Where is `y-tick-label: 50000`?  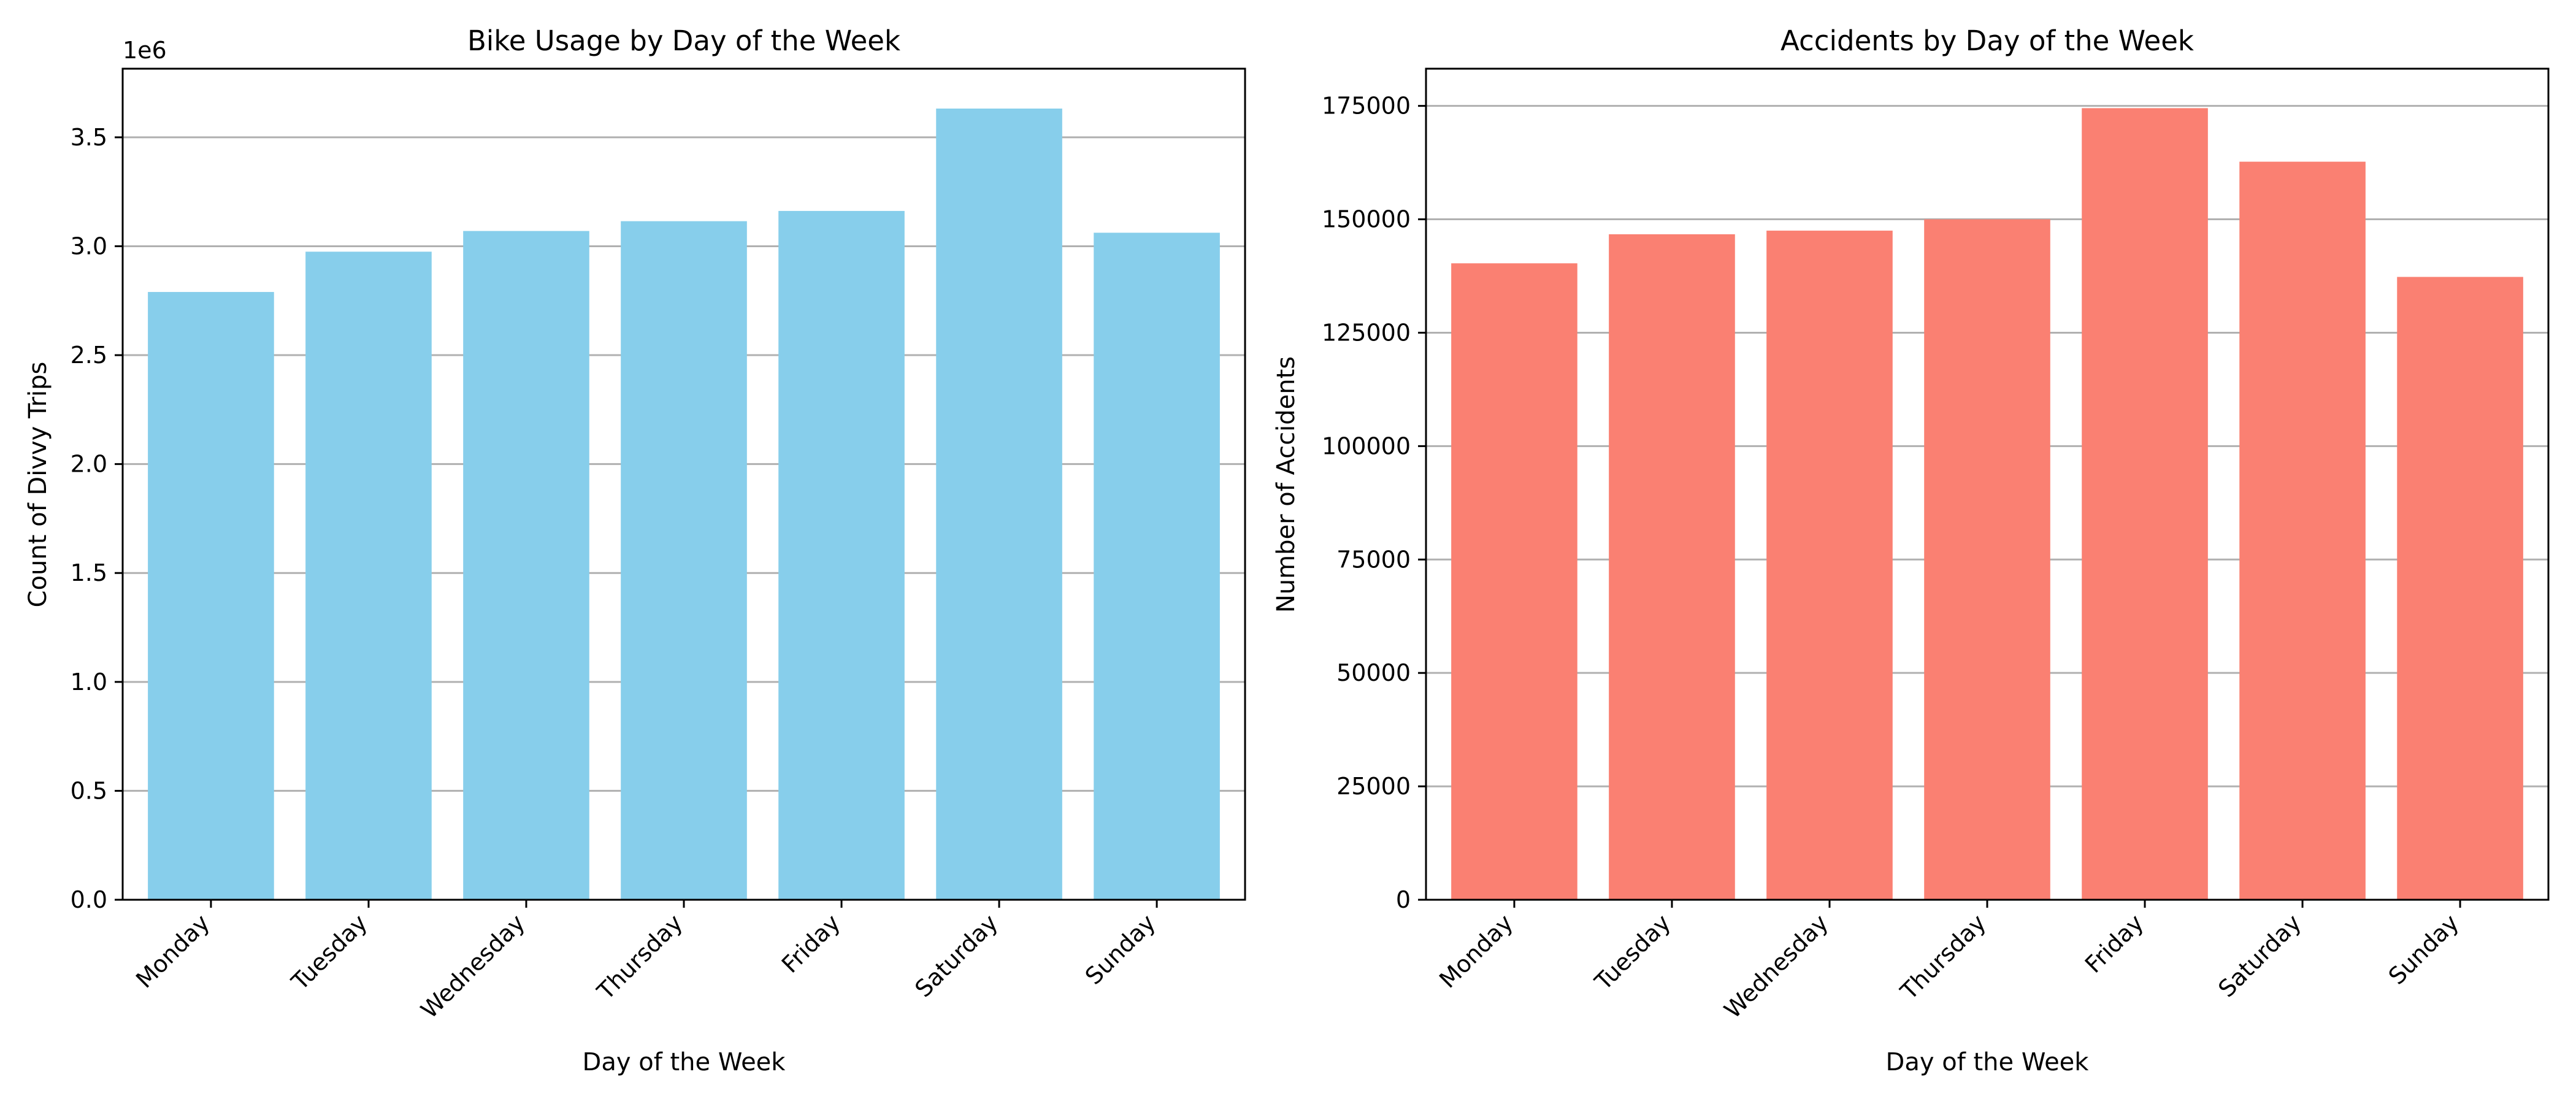
y-tick-label: 50000 is located at coordinates (1373, 672).